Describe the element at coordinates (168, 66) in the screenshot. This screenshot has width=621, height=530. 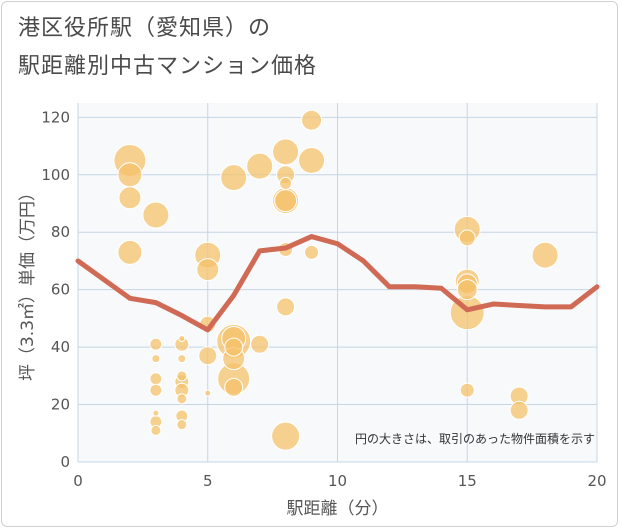
I see `chart-title-line2: 駅距離別中古マンション価格` at that location.